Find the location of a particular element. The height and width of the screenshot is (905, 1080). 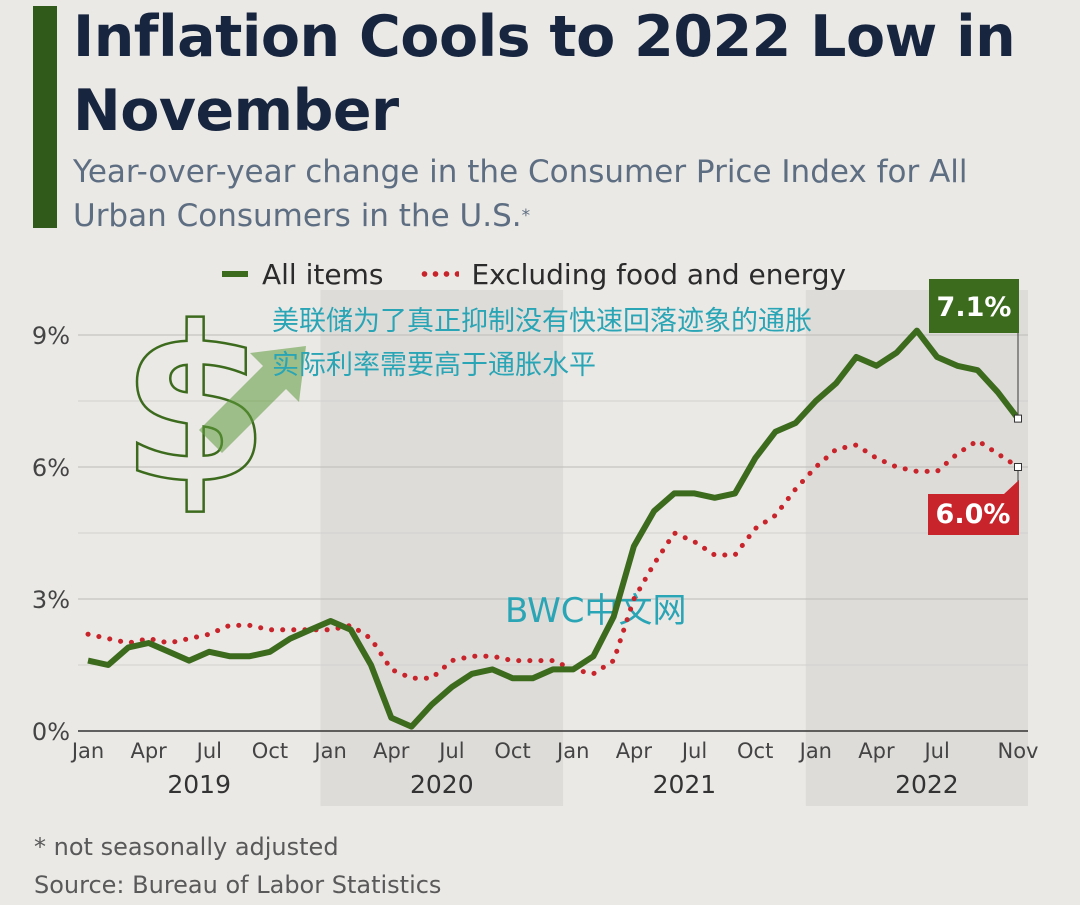

callout-tail-all-items is located at coordinates (1011, 325).